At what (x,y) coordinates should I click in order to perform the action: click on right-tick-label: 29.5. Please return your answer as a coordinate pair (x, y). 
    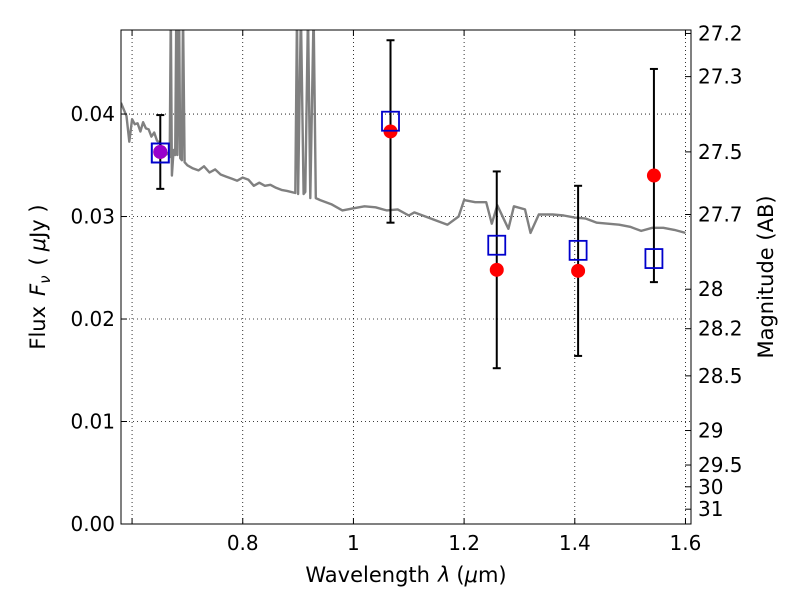
    Looking at the image, I should click on (720, 465).